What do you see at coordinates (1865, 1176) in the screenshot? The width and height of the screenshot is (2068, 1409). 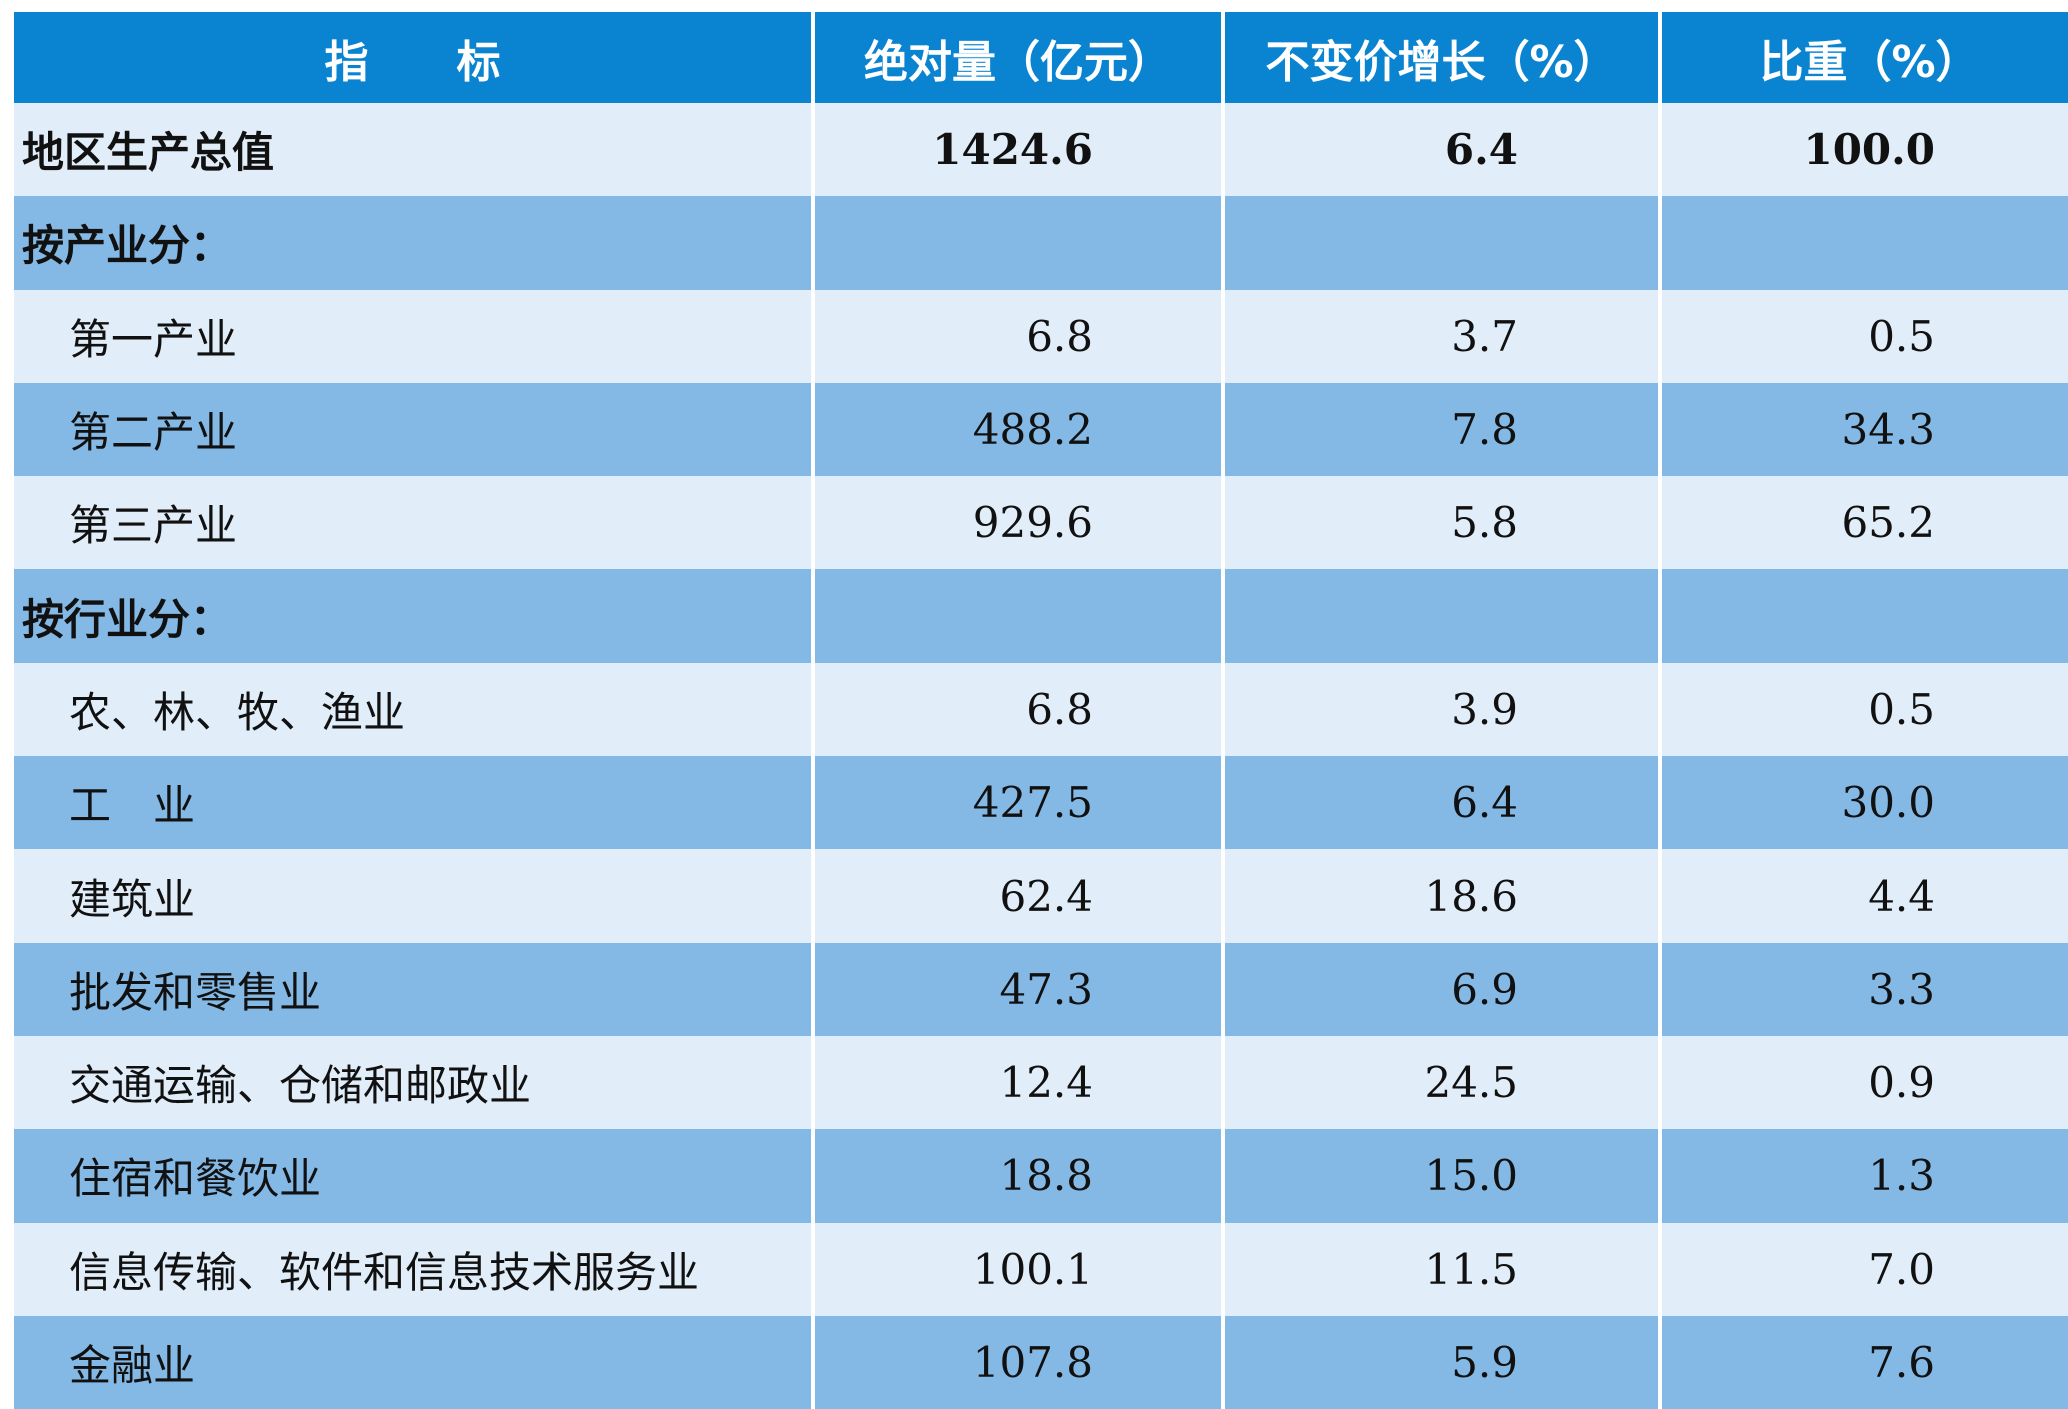 I see `row-share: 1.3` at bounding box center [1865, 1176].